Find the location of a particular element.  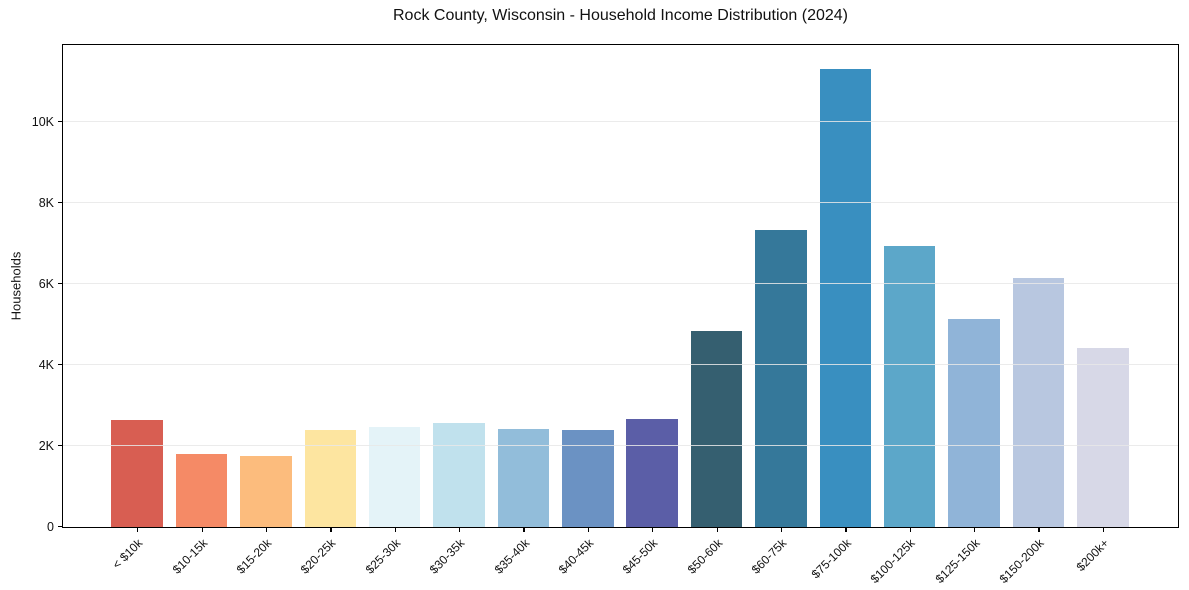

y-tick-label: 4K is located at coordinates (46, 364).